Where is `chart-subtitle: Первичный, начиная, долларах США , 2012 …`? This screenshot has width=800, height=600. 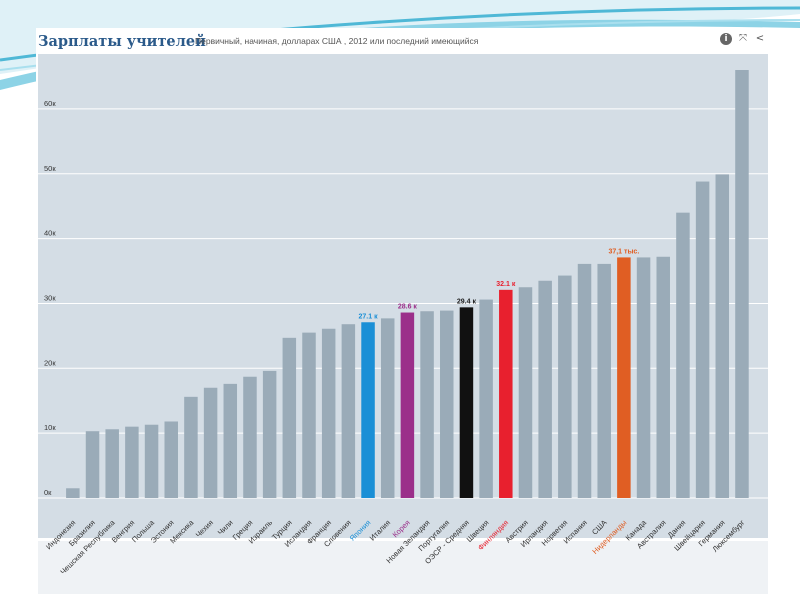
chart-subtitle: Первичный, начиная, долларах США , 2012 … is located at coordinates (337, 41).